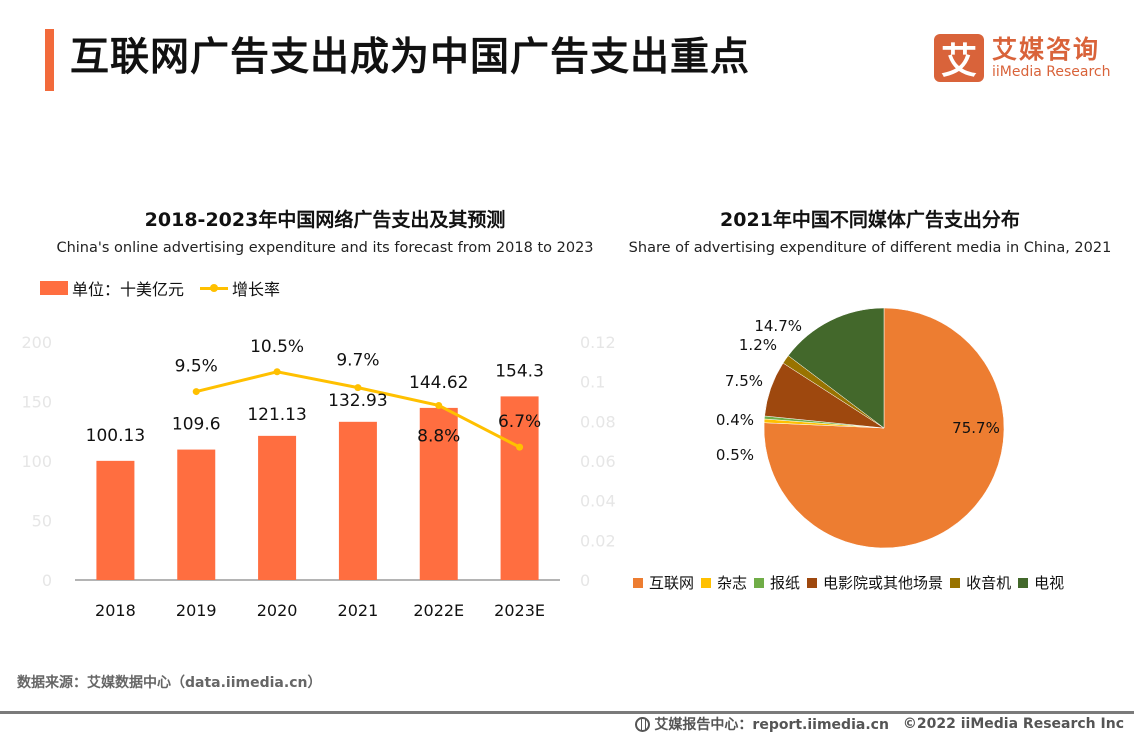 This screenshot has width=1134, height=737. Describe the element at coordinates (36, 402) in the screenshot. I see `left-axis-tick: 150` at that location.